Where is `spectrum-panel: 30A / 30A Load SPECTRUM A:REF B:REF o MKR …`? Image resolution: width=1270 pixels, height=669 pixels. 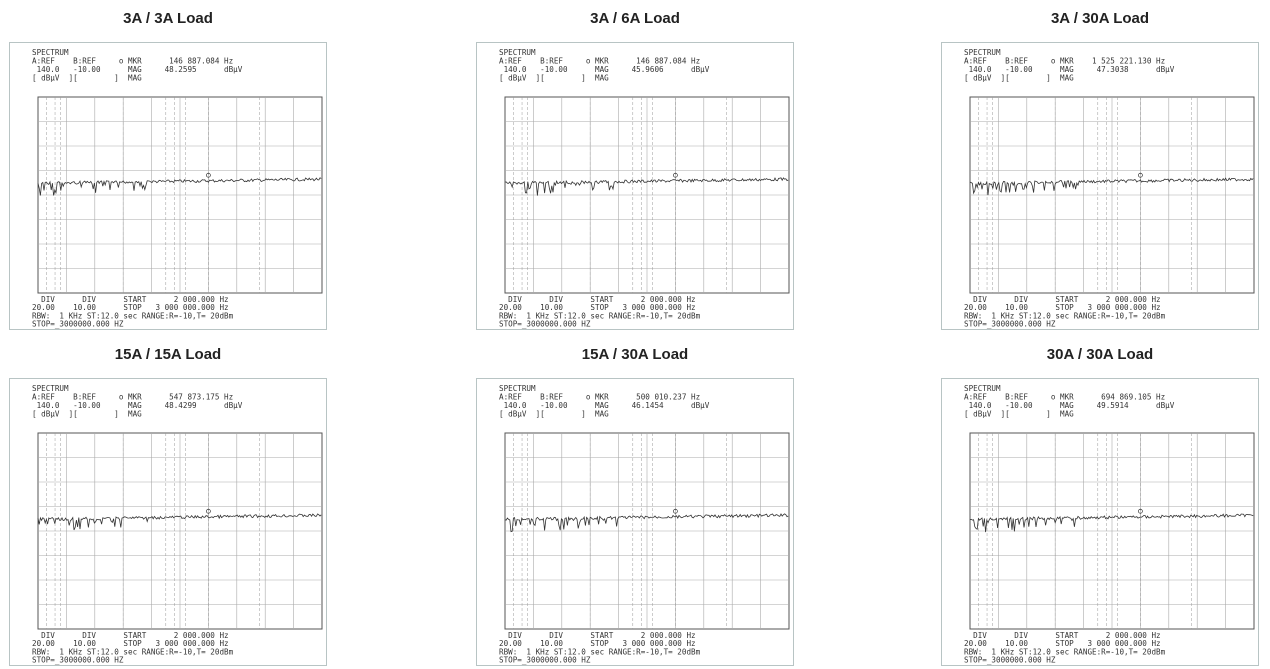
spectrum-panel: 30A / 30A Load SPECTRUM A:REF B:REF o MKR … is located at coordinates (1100, 505).